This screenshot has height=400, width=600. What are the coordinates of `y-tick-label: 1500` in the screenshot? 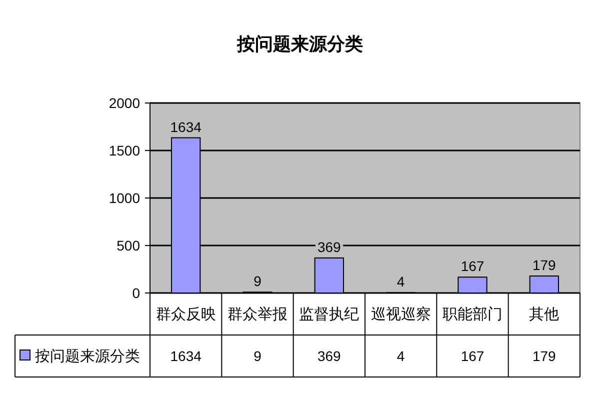 It's located at (124, 150).